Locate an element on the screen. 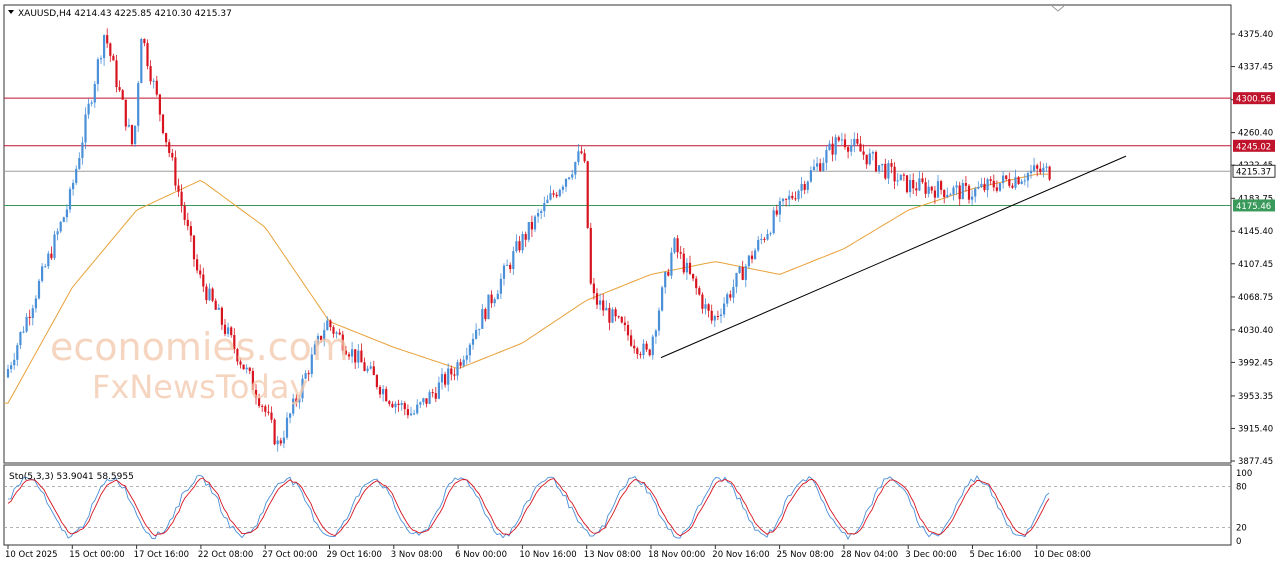 This screenshot has height=567, width=1280. level-tag-label: 4300.56 is located at coordinates (1253, 100).